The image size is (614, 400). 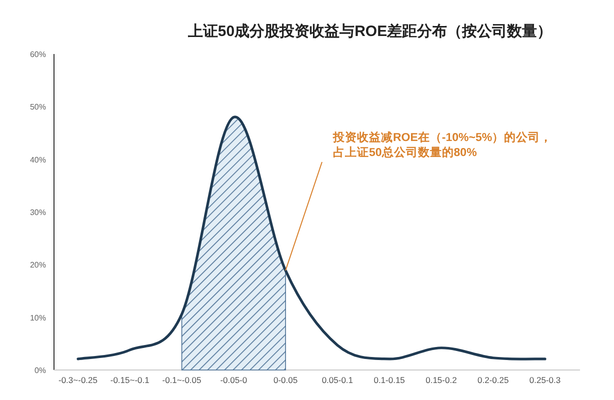 I want to click on x-tick-label: -0.1~-0.05, so click(x=182, y=380).